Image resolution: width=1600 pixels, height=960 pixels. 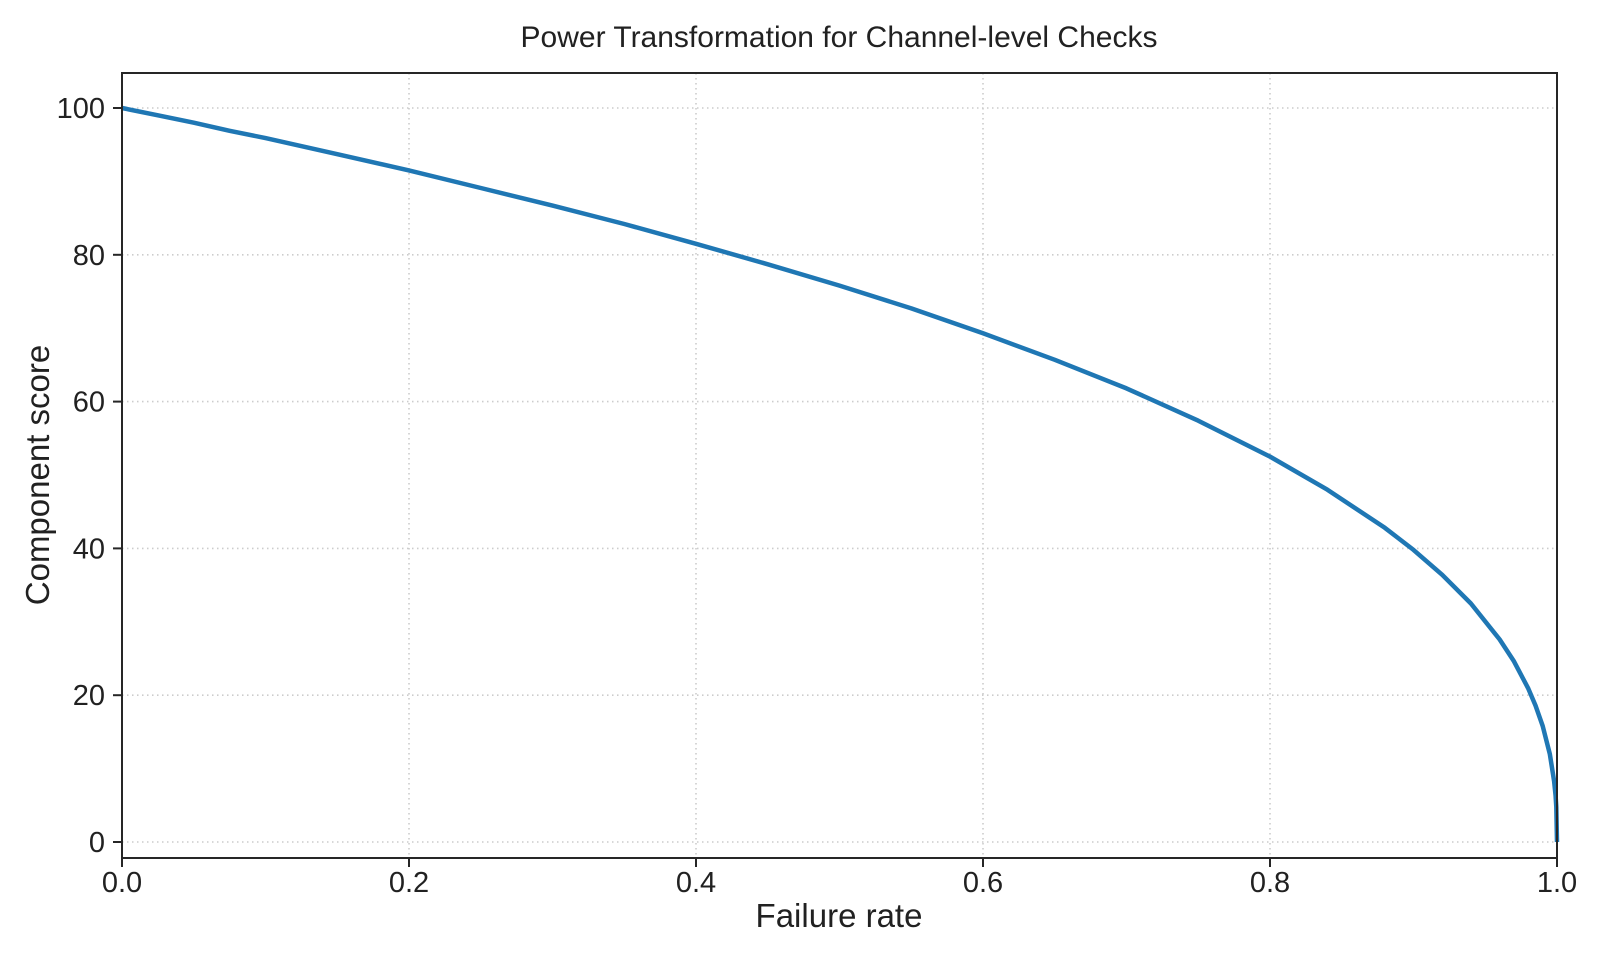 I want to click on x-tick-label: 1.0, so click(x=1557, y=883).